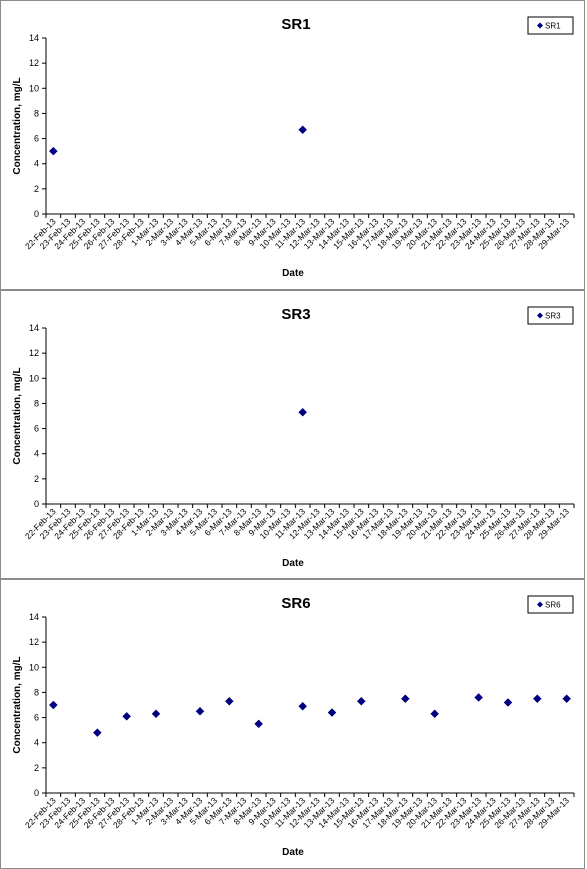 The image size is (587, 869). Describe the element at coordinates (553, 316) in the screenshot. I see `legend-label: SR3` at that location.